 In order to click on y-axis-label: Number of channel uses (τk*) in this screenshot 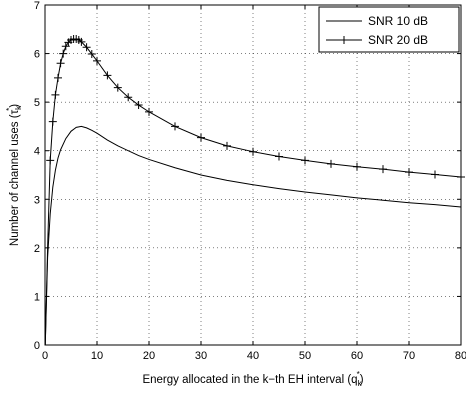, I will do `click(14, 175)`.